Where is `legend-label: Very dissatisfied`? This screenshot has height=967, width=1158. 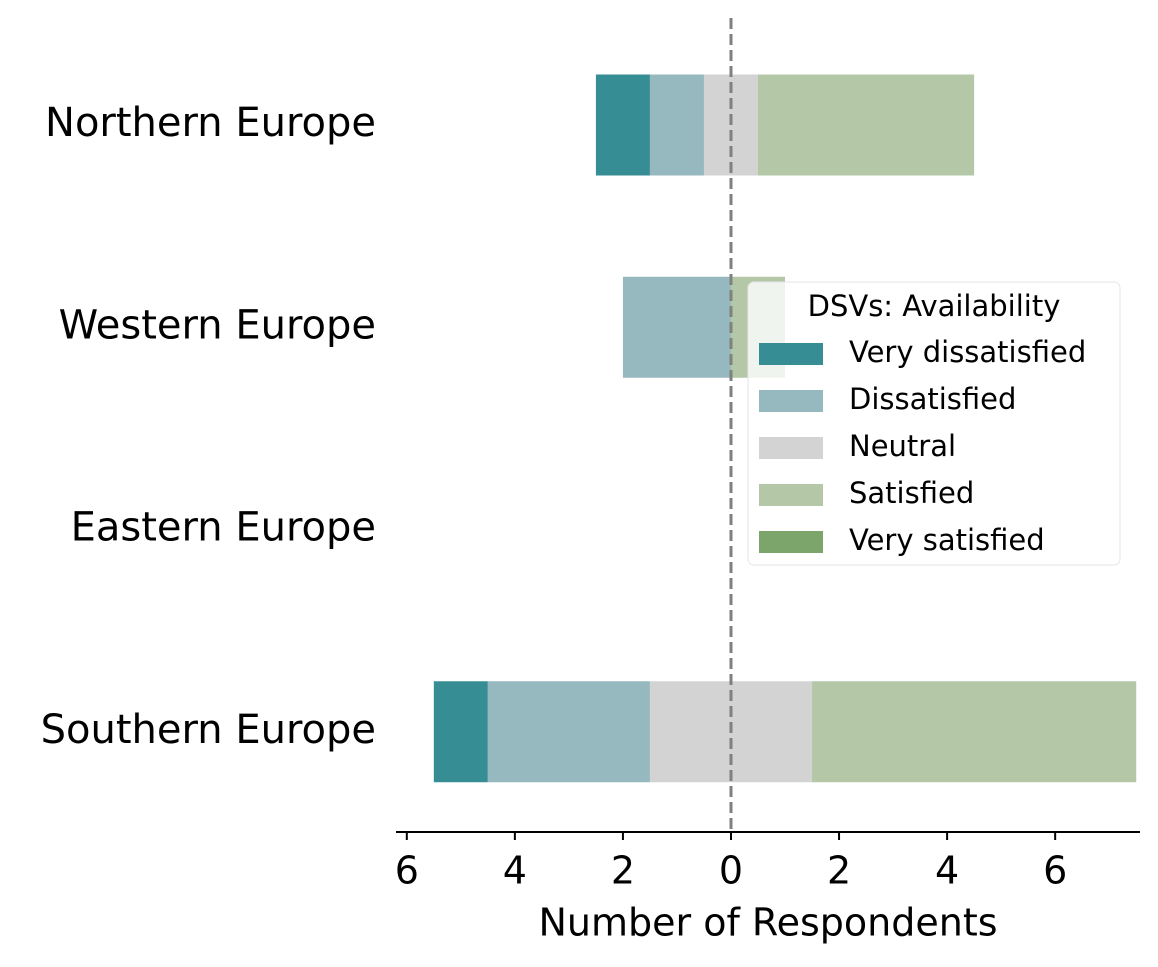
legend-label: Very dissatisfied is located at coordinates (967, 352).